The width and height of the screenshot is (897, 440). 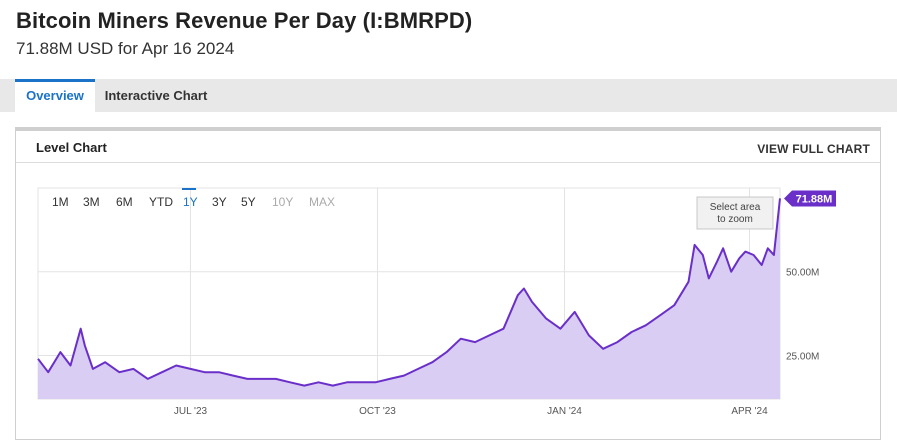 I want to click on range-button-10y: 10Y, so click(x=282, y=202).